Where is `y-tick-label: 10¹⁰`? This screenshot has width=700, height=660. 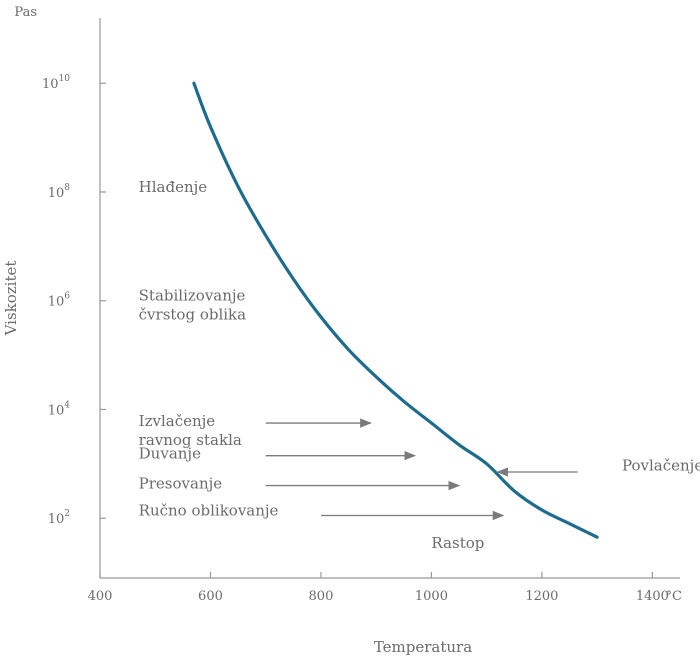 y-tick-label: 10¹⁰ is located at coordinates (56, 83).